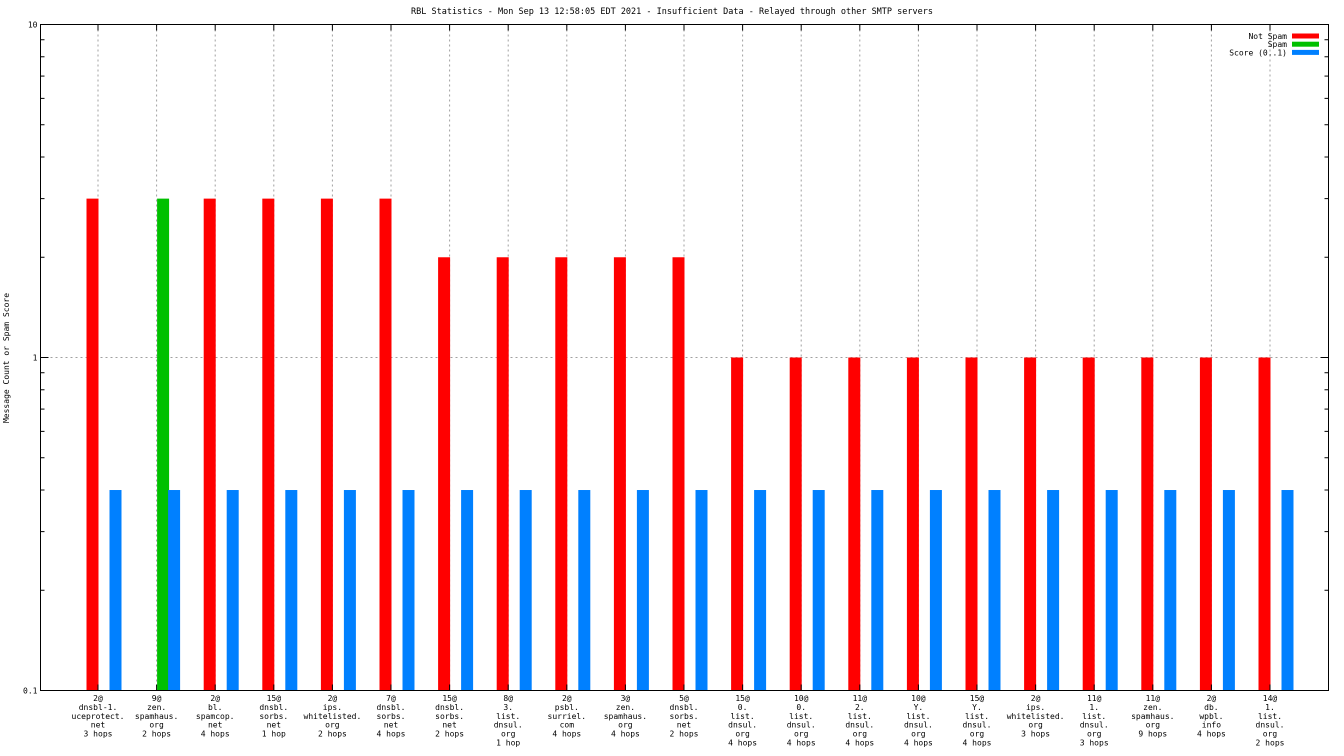 Image resolution: width=1344 pixels, height=756 pixels. What do you see at coordinates (567, 716) in the screenshot?
I see `x-tick-label: surriel.` at bounding box center [567, 716].